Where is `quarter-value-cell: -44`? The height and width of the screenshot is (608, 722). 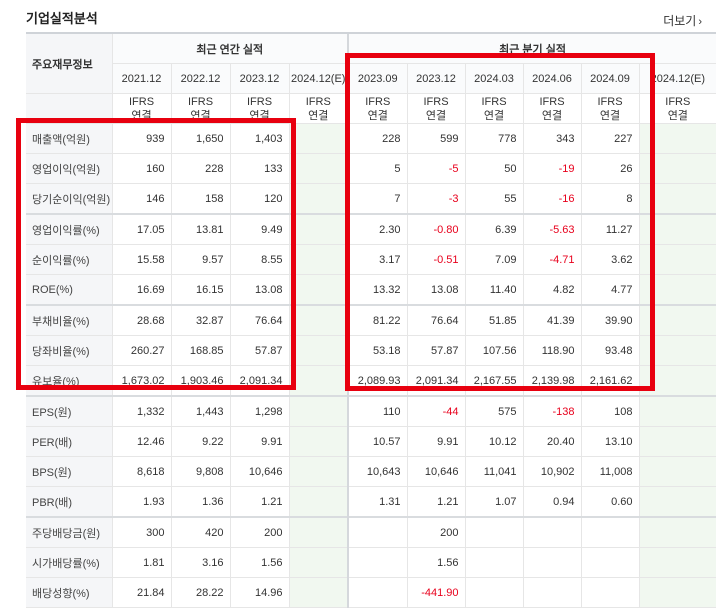
quarter-value-cell: -44 is located at coordinates (436, 411).